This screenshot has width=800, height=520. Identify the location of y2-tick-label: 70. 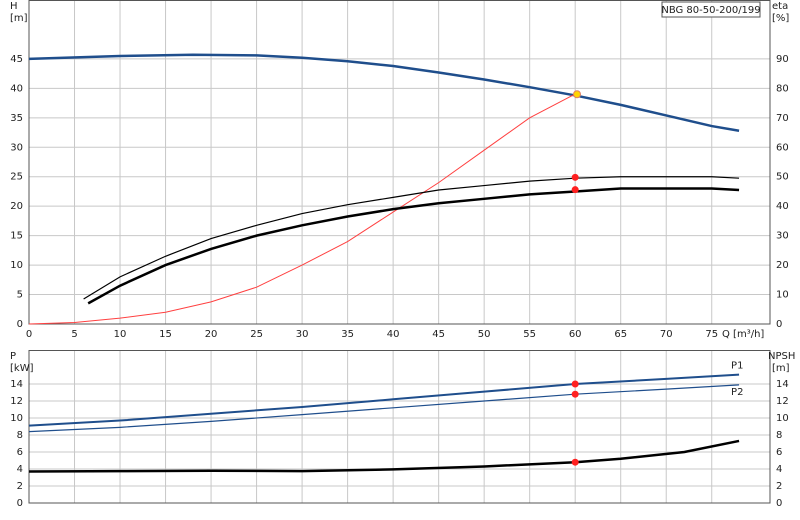
(782, 118).